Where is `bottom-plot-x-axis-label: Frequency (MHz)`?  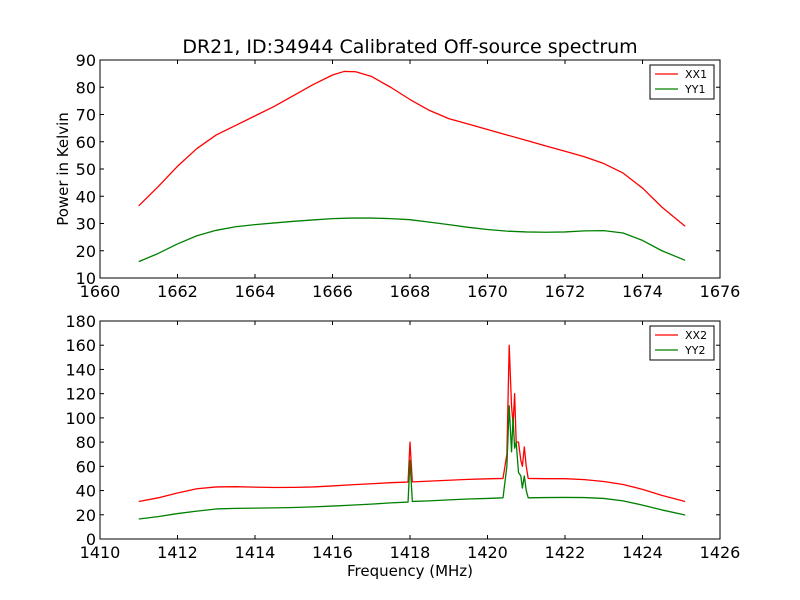
bottom-plot-x-axis-label: Frequency (MHz) is located at coordinates (410, 571).